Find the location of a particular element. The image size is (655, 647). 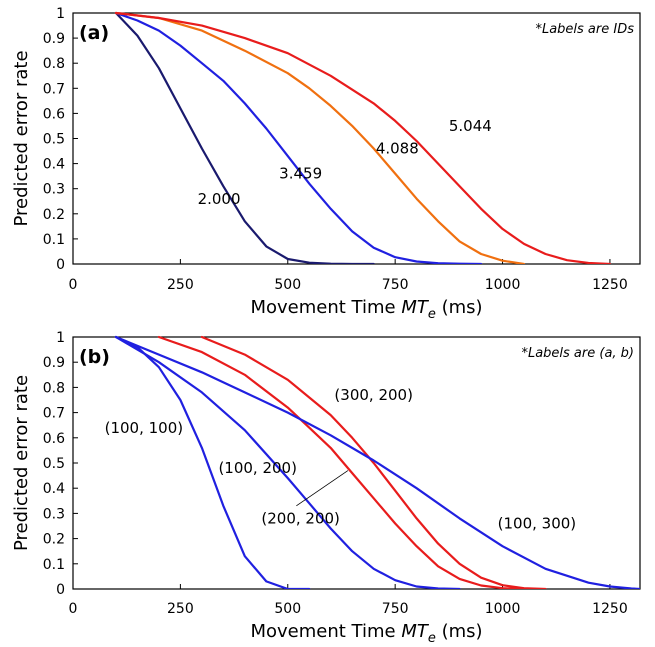

panel-tag: (b) is located at coordinates (94, 357).